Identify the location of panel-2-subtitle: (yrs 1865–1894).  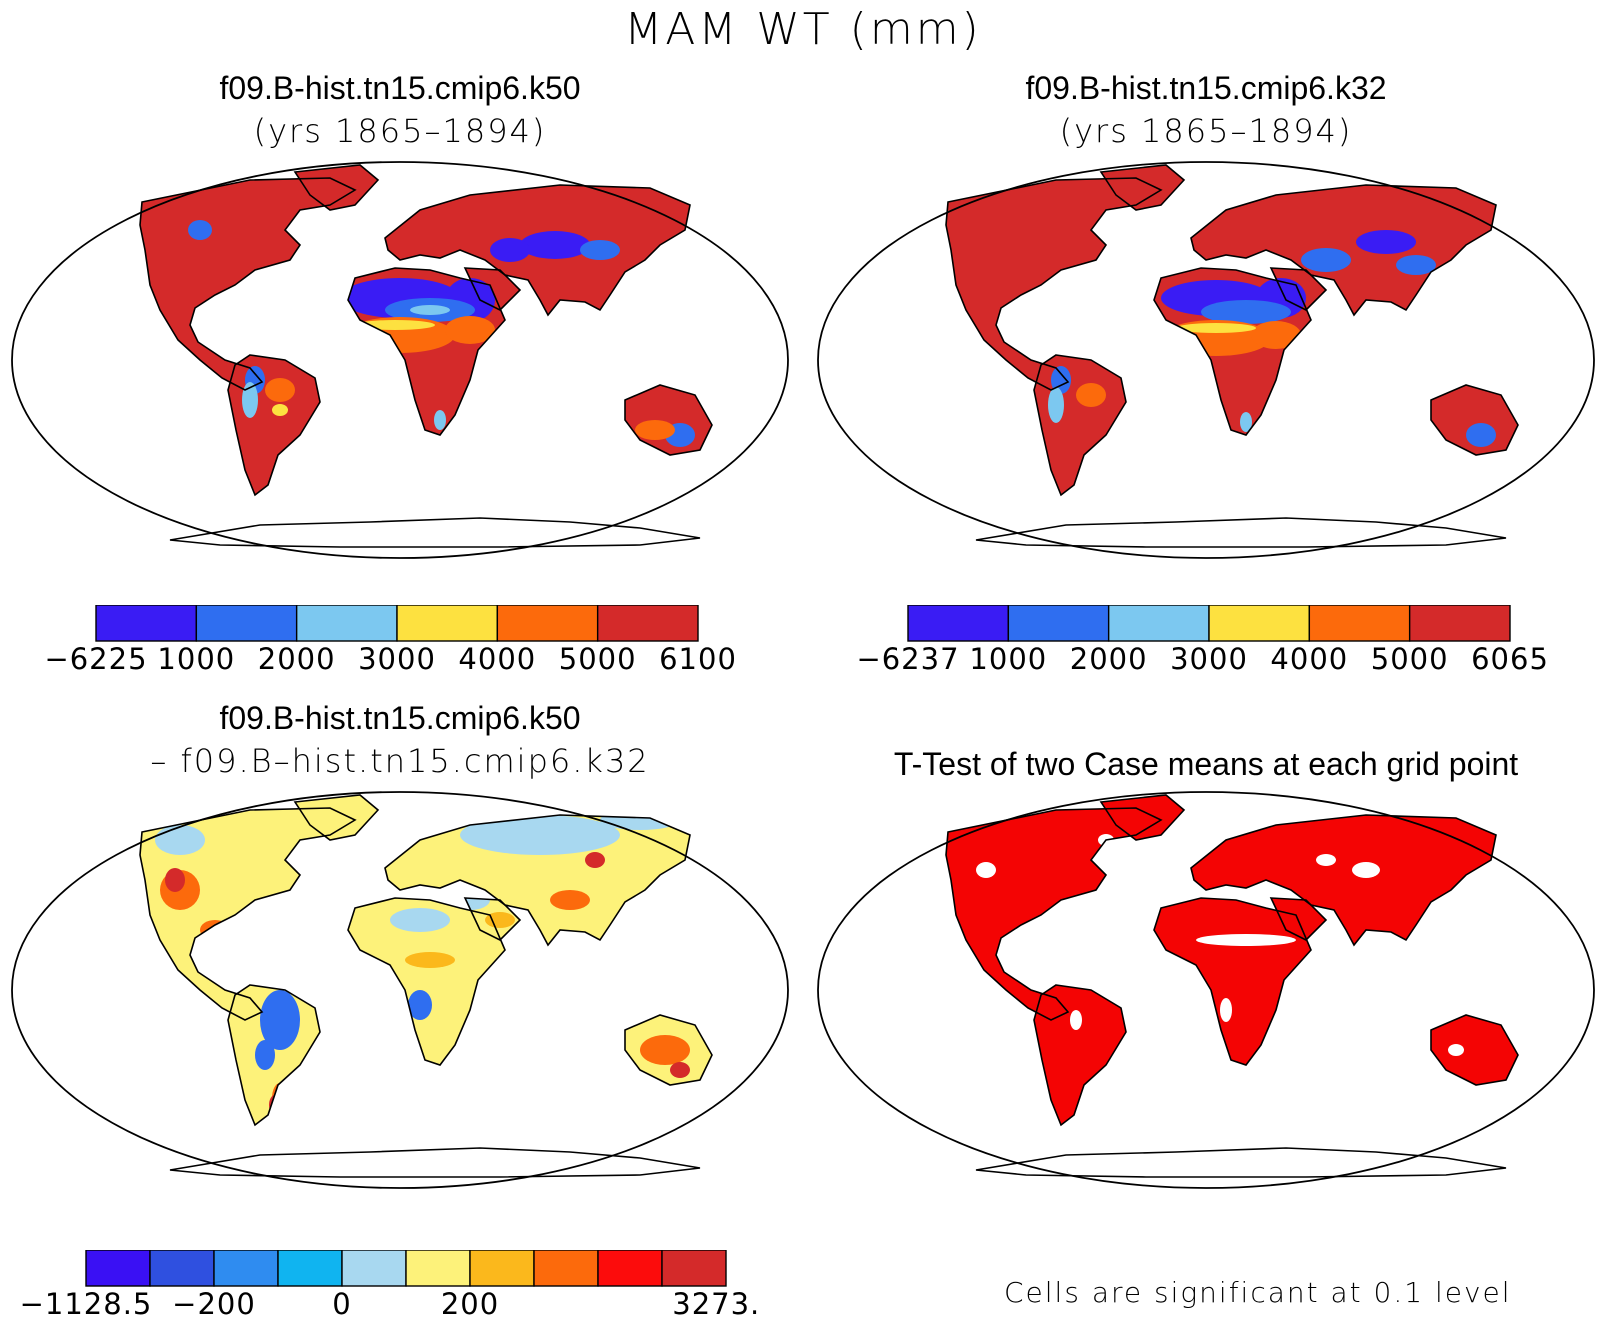
(1206, 131).